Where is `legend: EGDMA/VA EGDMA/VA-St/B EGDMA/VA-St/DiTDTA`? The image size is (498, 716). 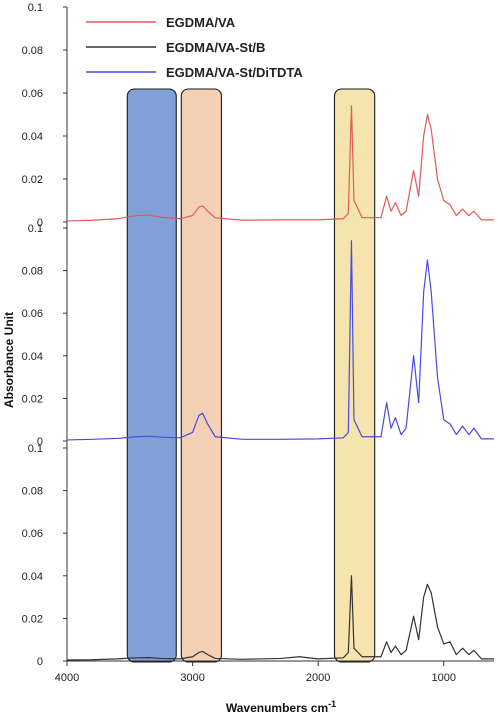 legend: EGDMA/VA EGDMA/VA-St/B EGDMA/VA-St/DiTDTA is located at coordinates (194, 47).